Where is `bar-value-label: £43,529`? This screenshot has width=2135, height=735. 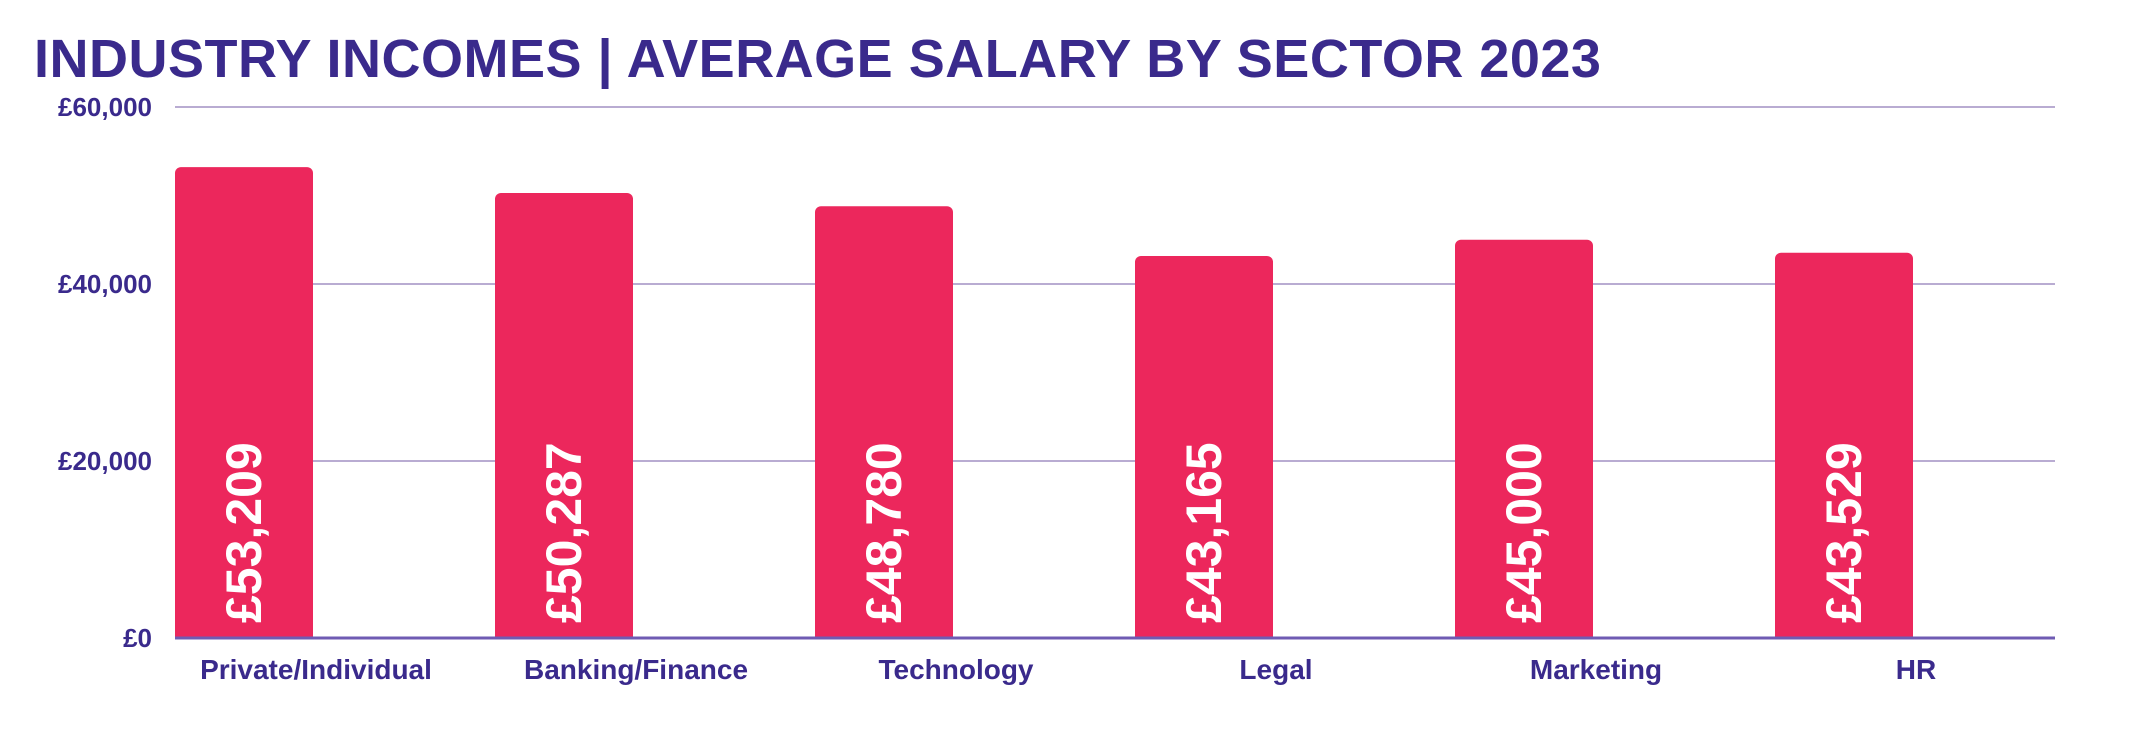 bar-value-label: £43,529 is located at coordinates (1844, 532).